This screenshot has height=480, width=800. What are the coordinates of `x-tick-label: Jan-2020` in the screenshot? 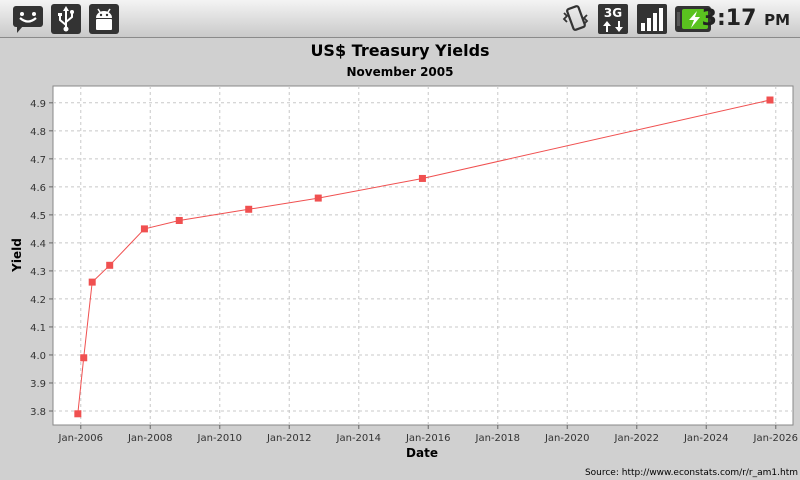 It's located at (566, 438).